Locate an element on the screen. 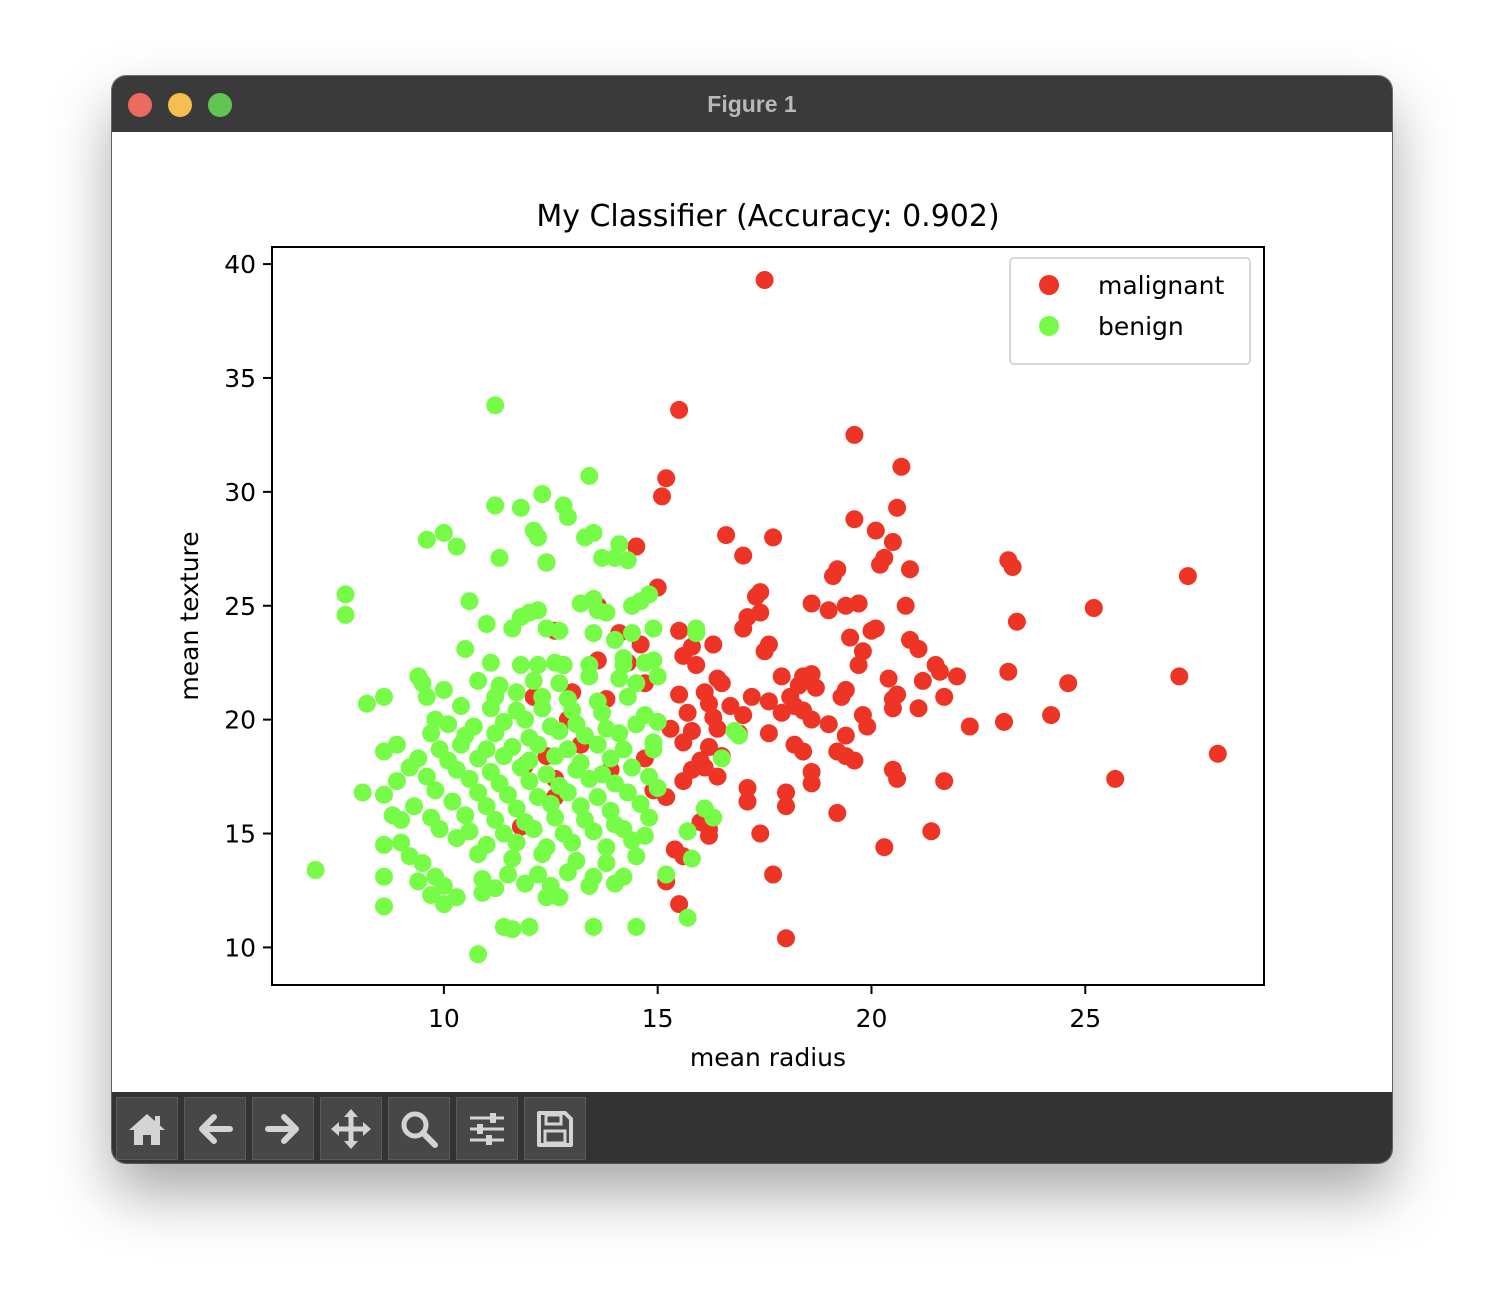  pan-button is located at coordinates (351, 1128).